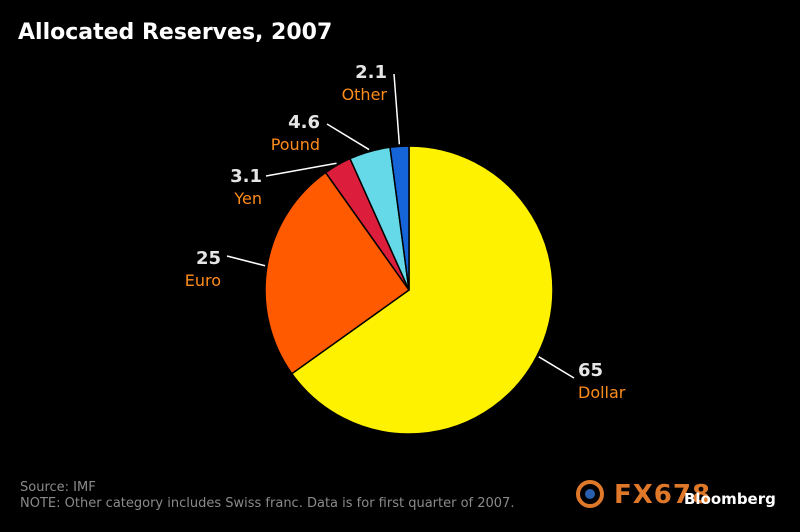 This screenshot has width=800, height=532. I want to click on value-label-dollar: 65, so click(590, 370).